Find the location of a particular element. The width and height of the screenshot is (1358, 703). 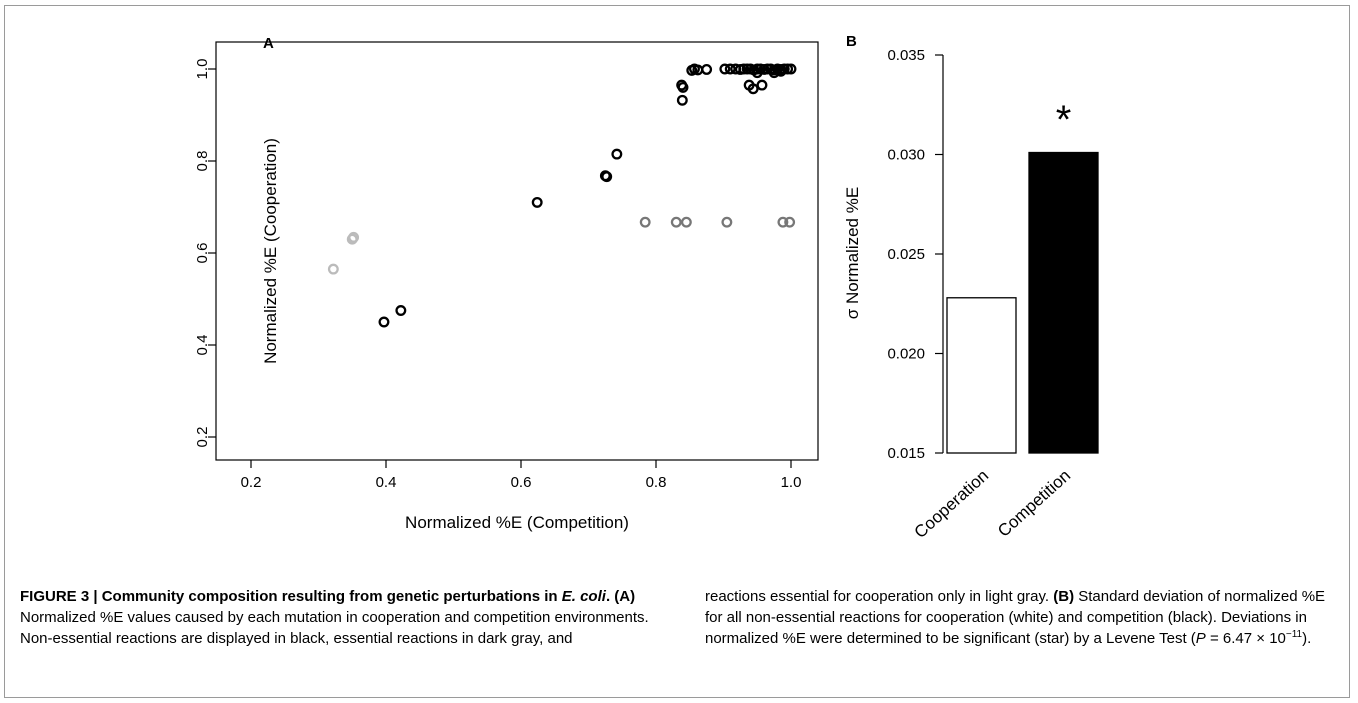

significance-star: * is located at coordinates (1064, 120).